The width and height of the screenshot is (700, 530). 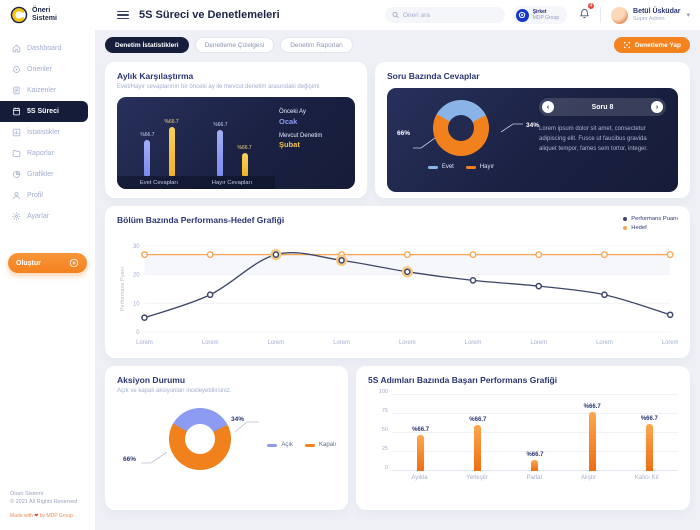 I want to click on bar-alıştır: %66.7, so click(x=592, y=437).